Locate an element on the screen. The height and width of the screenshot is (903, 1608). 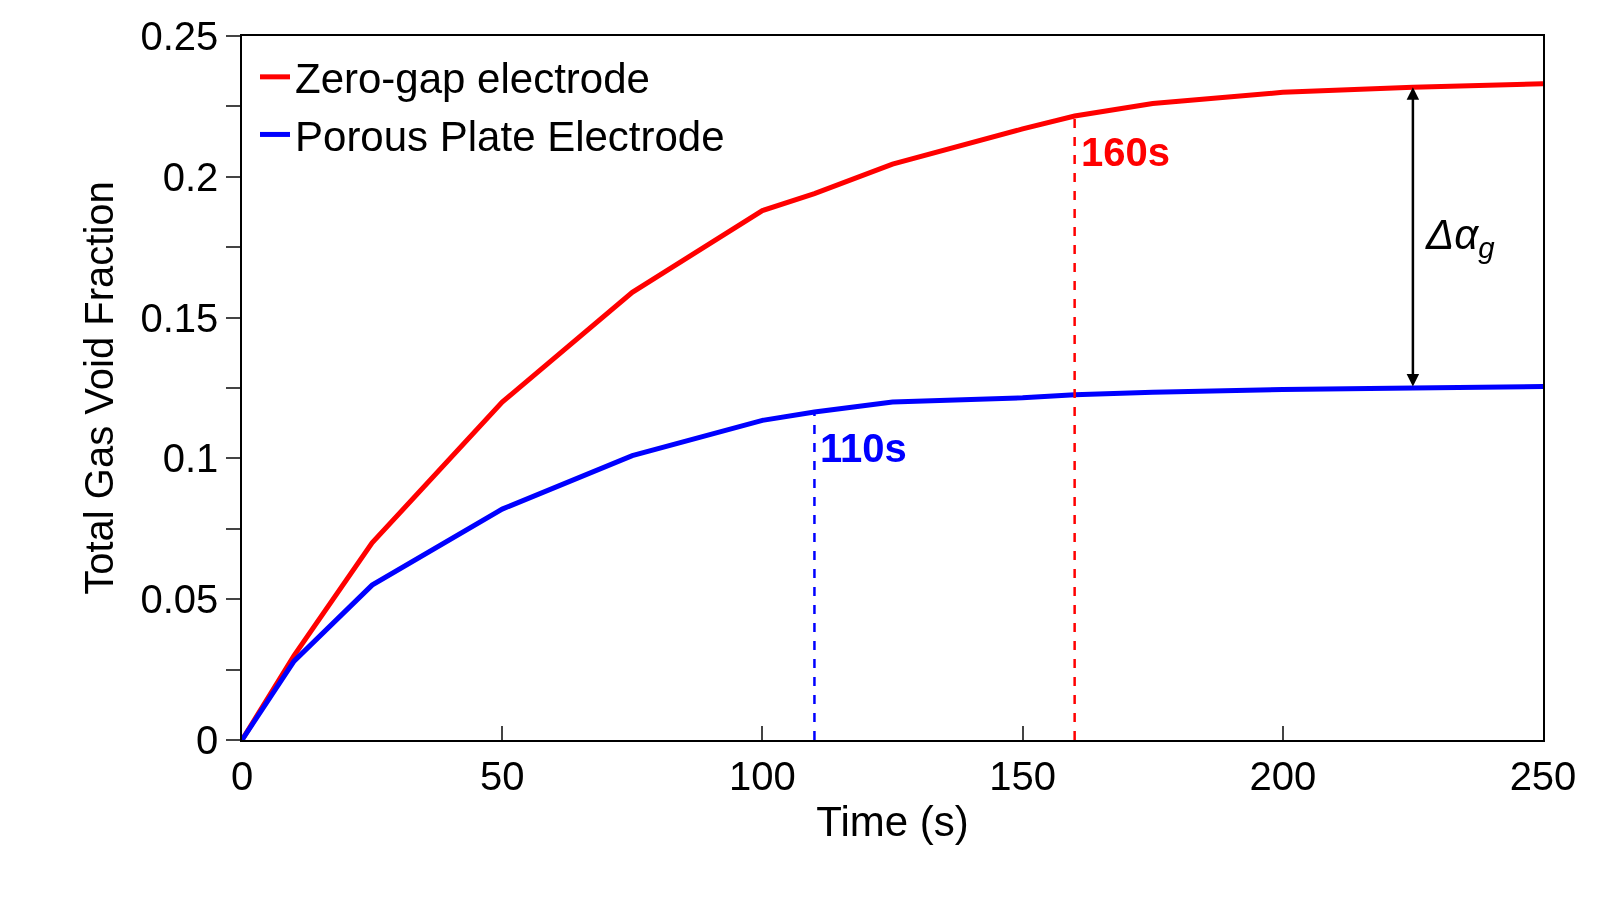
y-tick-label: 0.05 is located at coordinates (179, 599).